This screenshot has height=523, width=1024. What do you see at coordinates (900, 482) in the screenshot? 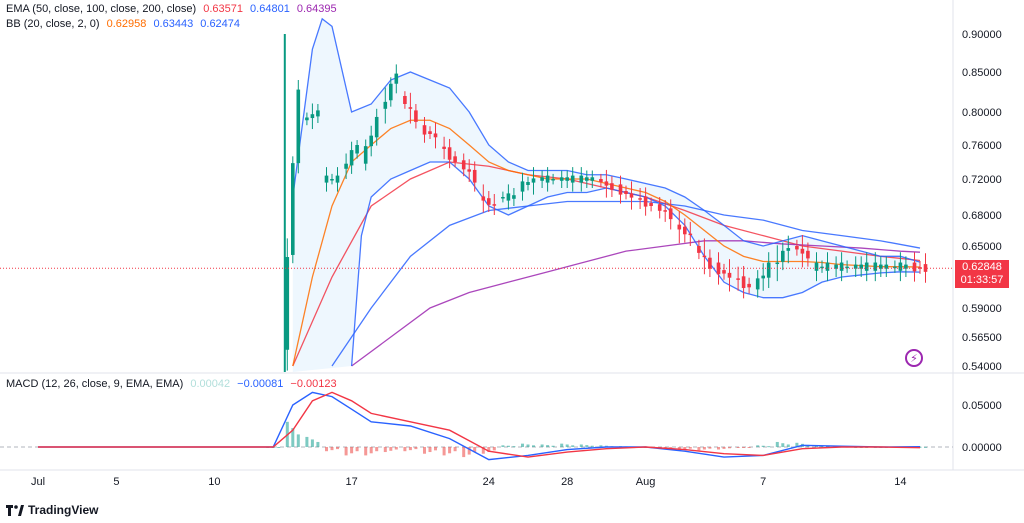
I see `time-tick-label: 14` at bounding box center [900, 482].